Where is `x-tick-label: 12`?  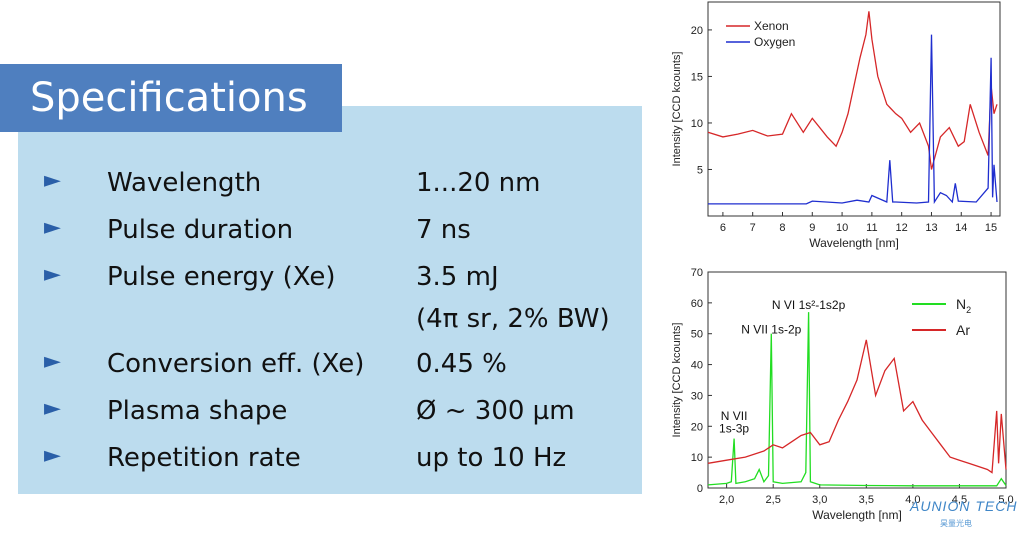
x-tick-label: 12 is located at coordinates (902, 228).